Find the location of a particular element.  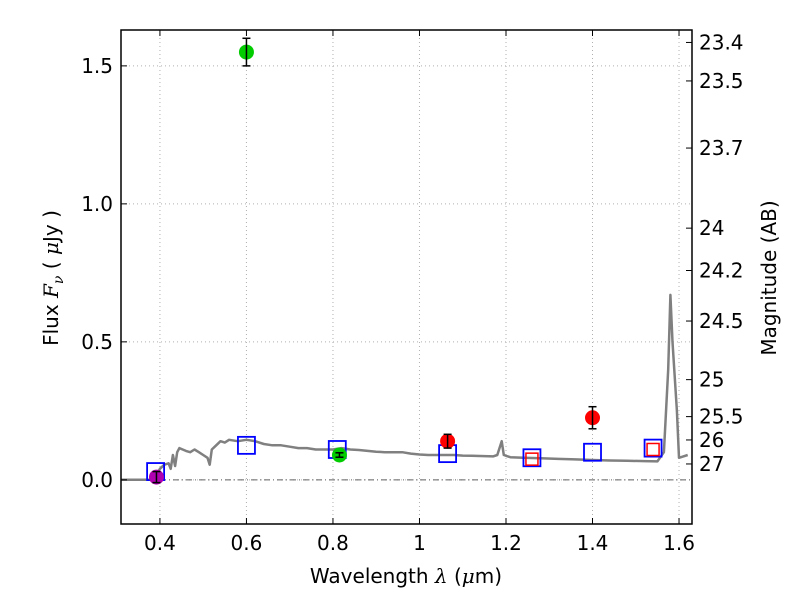

y-tick-label-1: 0.5 is located at coordinates (97, 342).